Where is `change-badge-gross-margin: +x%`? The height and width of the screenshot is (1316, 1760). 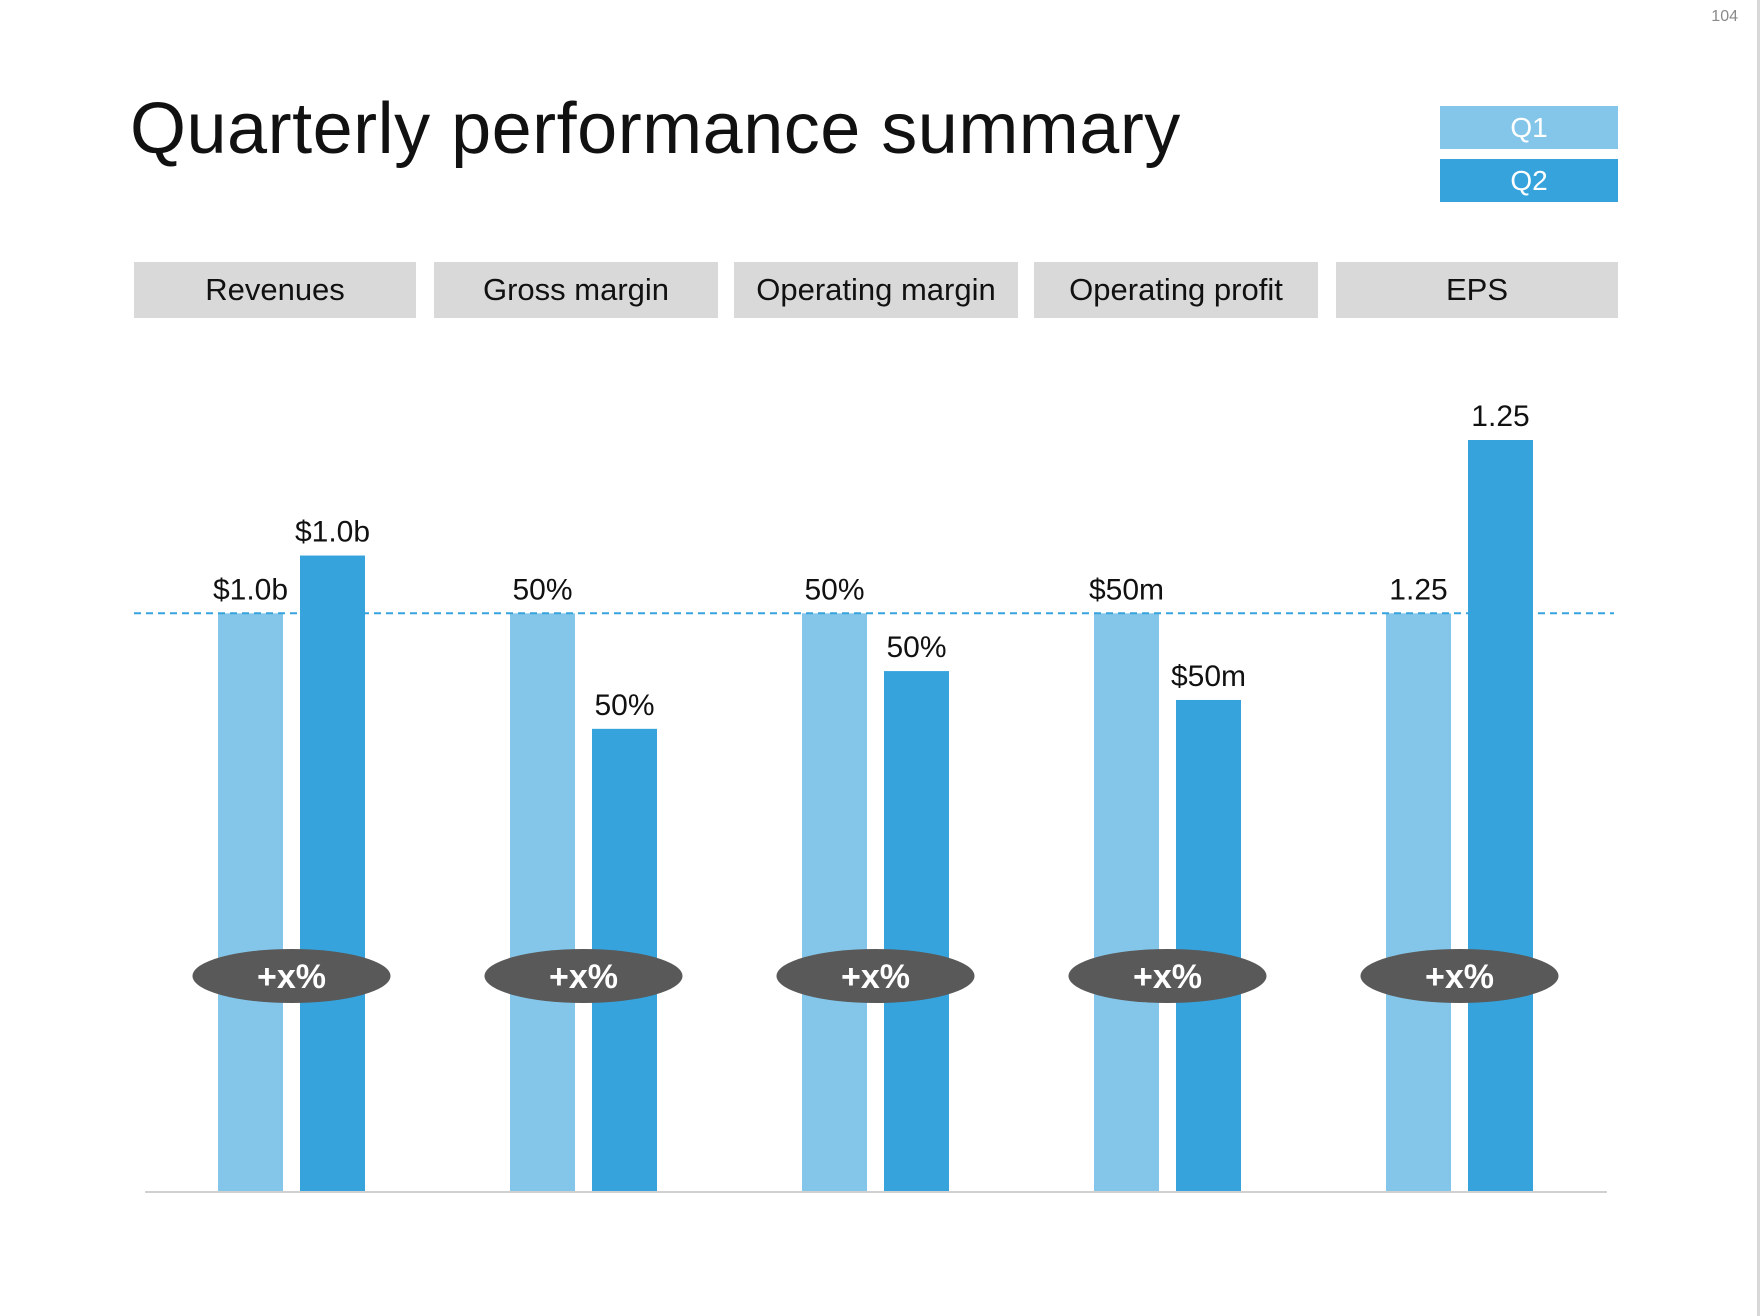 change-badge-gross-margin: +x% is located at coordinates (583, 976).